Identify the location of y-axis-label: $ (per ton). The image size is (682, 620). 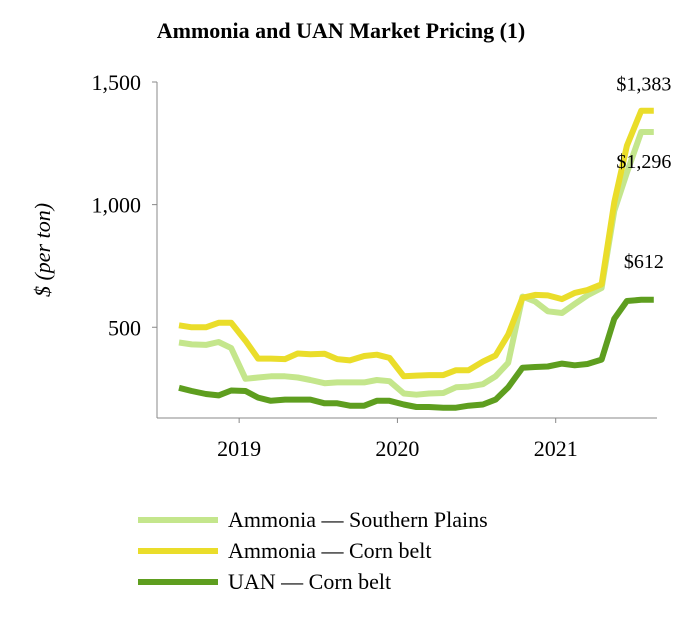
(42, 250).